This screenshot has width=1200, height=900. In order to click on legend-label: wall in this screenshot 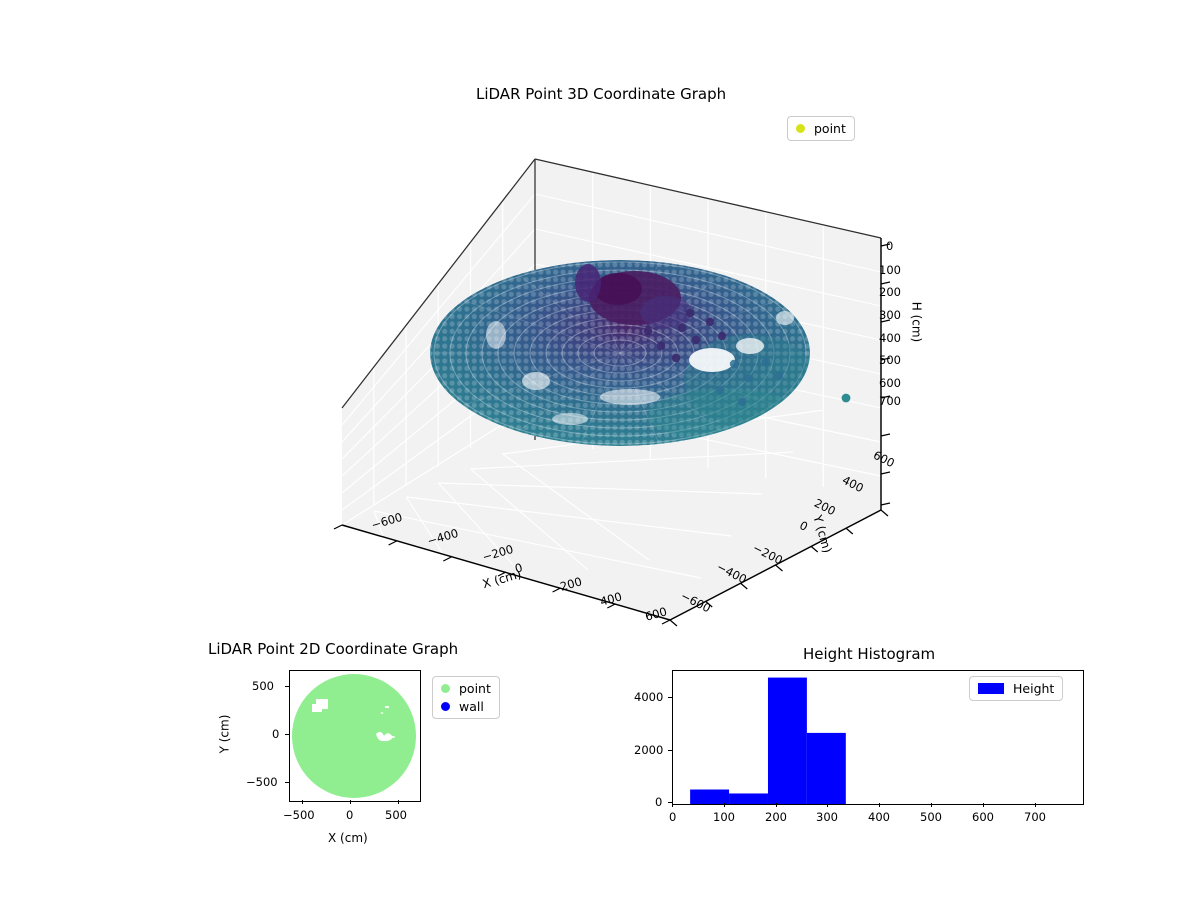, I will do `click(471, 706)`.